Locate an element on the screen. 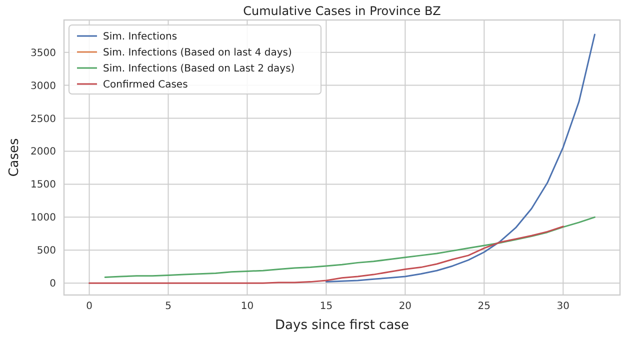  y-tick-label: 3000 is located at coordinates (43, 86).